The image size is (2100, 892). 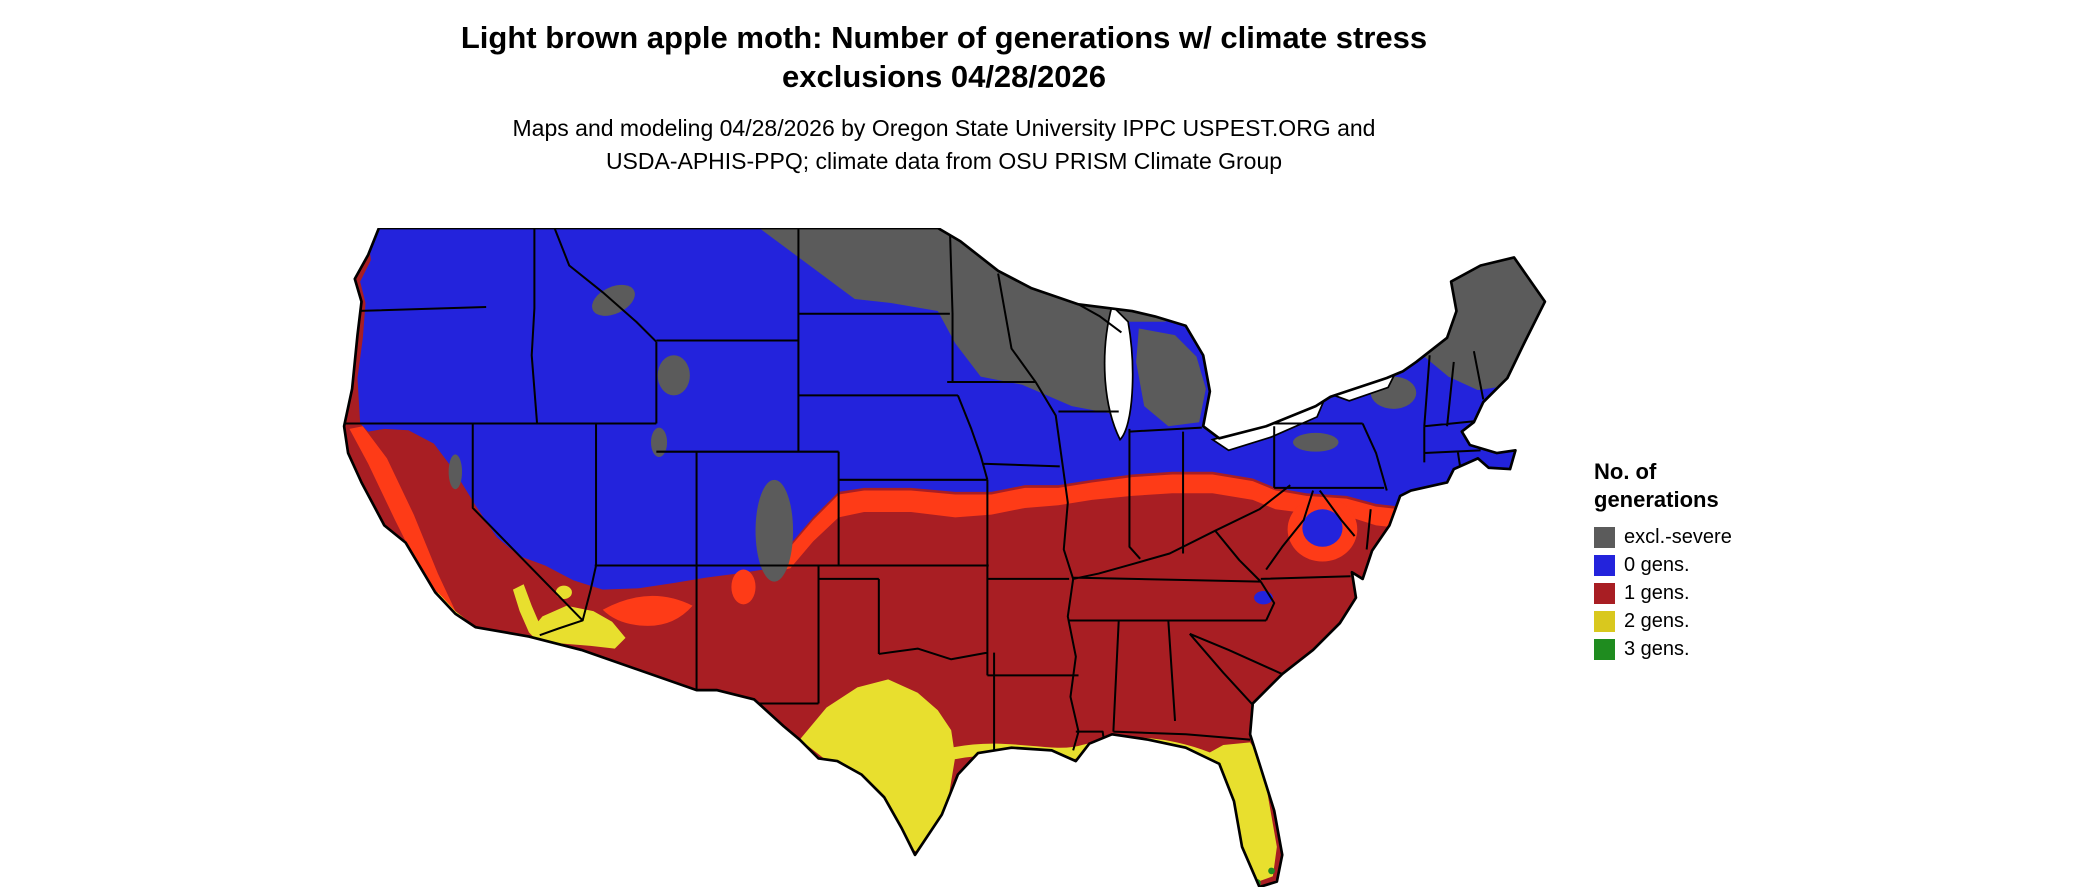 What do you see at coordinates (1322, 528) in the screenshot?
I see `region-0-gens-west-virginia` at bounding box center [1322, 528].